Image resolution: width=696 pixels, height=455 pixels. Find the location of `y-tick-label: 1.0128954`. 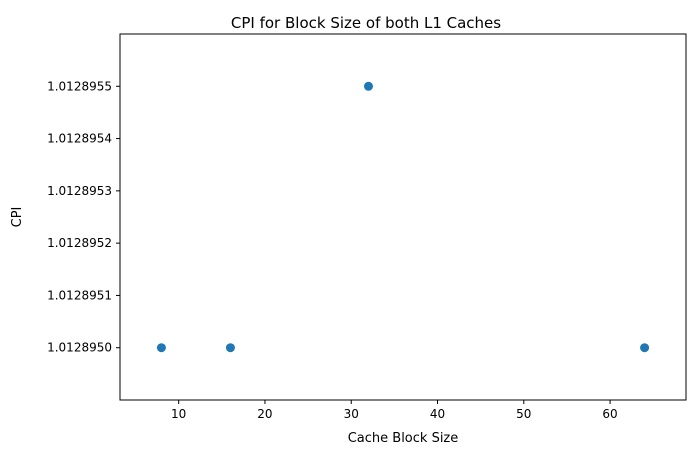

y-tick-label: 1.0128954 is located at coordinates (79, 139).